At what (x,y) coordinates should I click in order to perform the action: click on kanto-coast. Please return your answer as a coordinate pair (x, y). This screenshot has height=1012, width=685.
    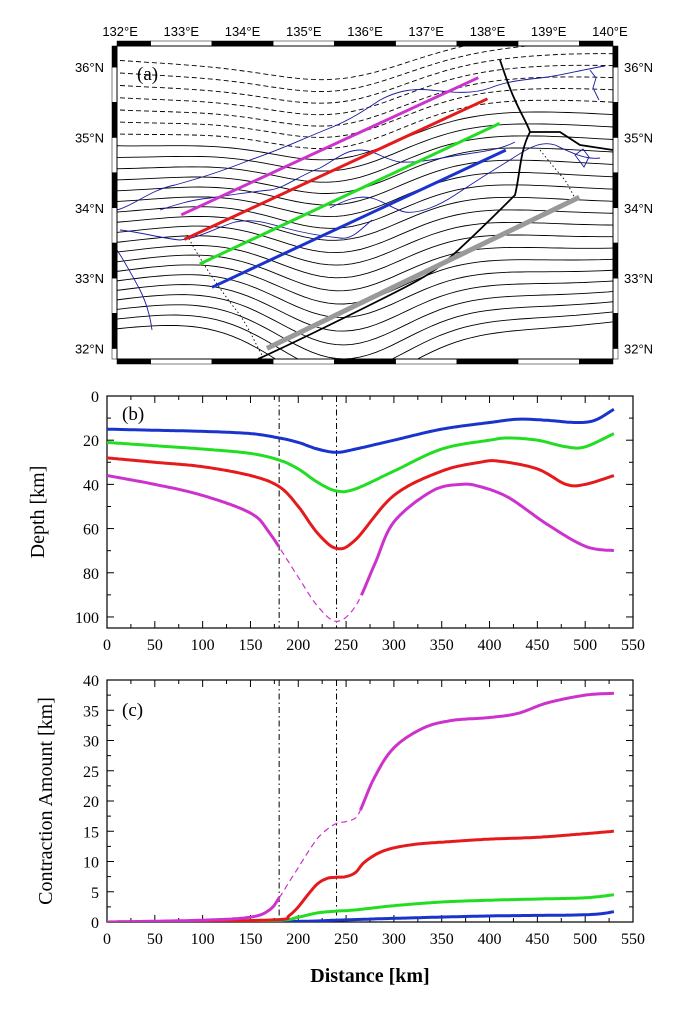
    Looking at the image, I should click on (594, 85).